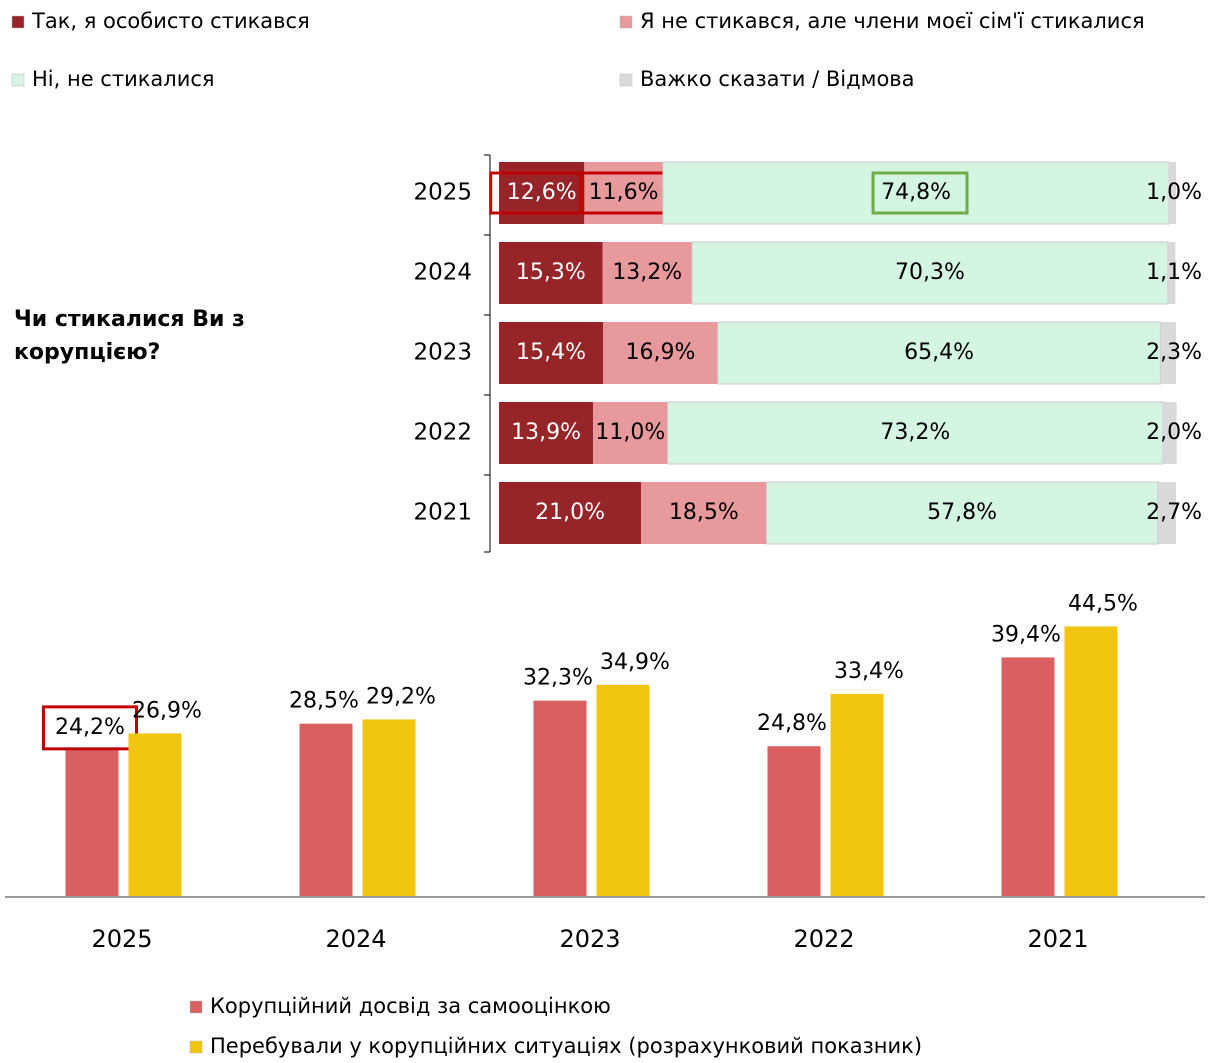  I want to click on data-label: 16,9%, so click(661, 352).